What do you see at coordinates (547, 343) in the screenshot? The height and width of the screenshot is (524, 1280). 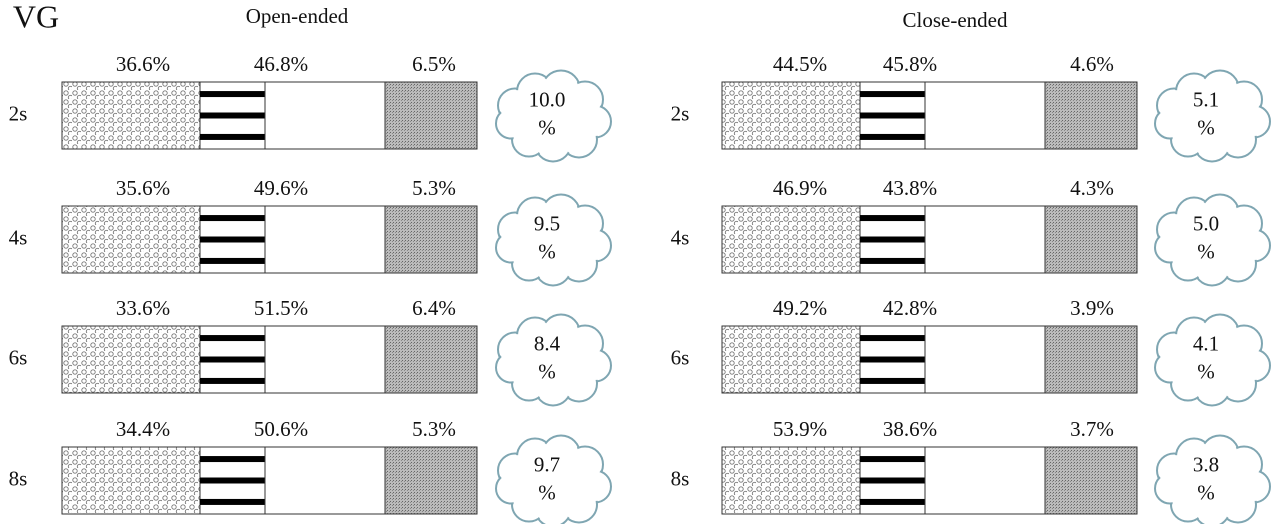 I see `cloud-value: 8.4` at bounding box center [547, 343].